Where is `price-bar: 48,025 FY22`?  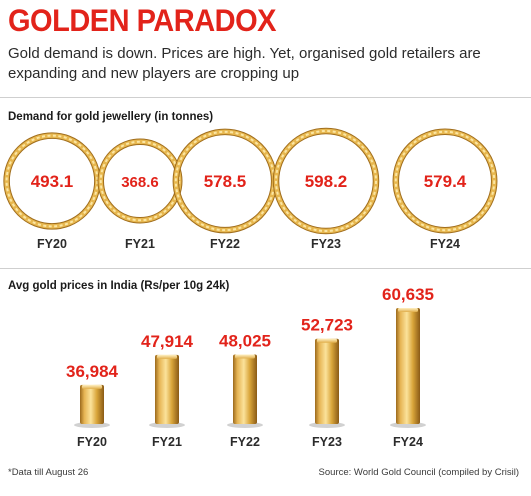 price-bar: 48,025 FY22 is located at coordinates (245, 390).